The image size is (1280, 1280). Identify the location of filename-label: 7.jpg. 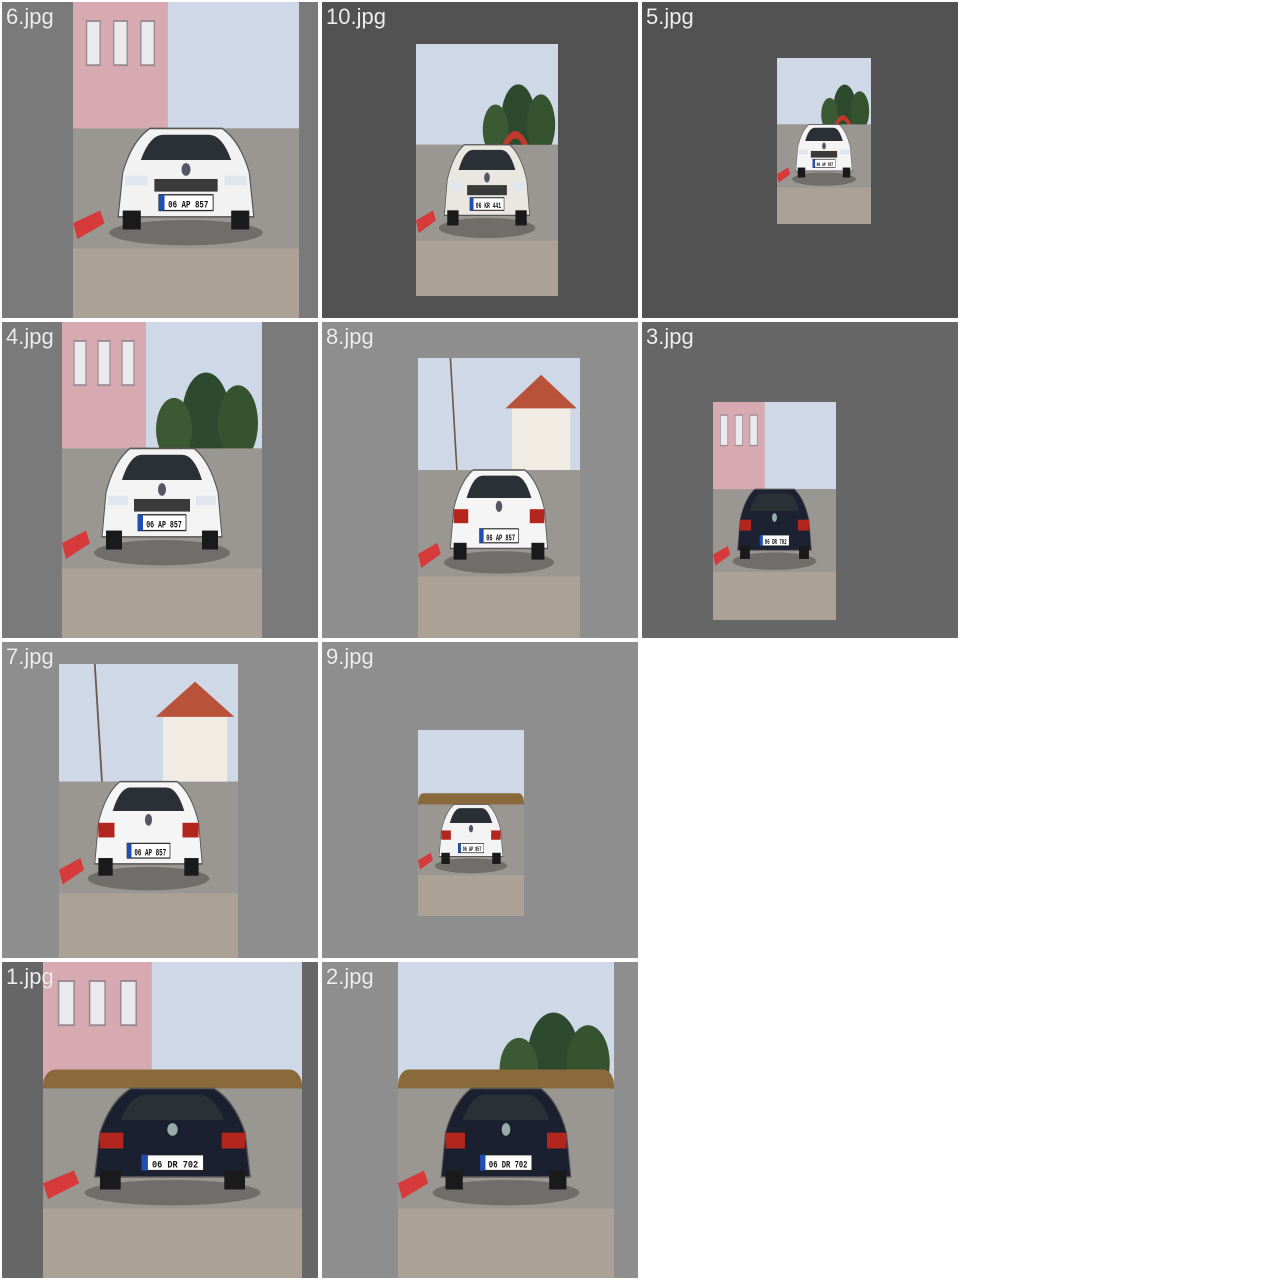
(30, 656).